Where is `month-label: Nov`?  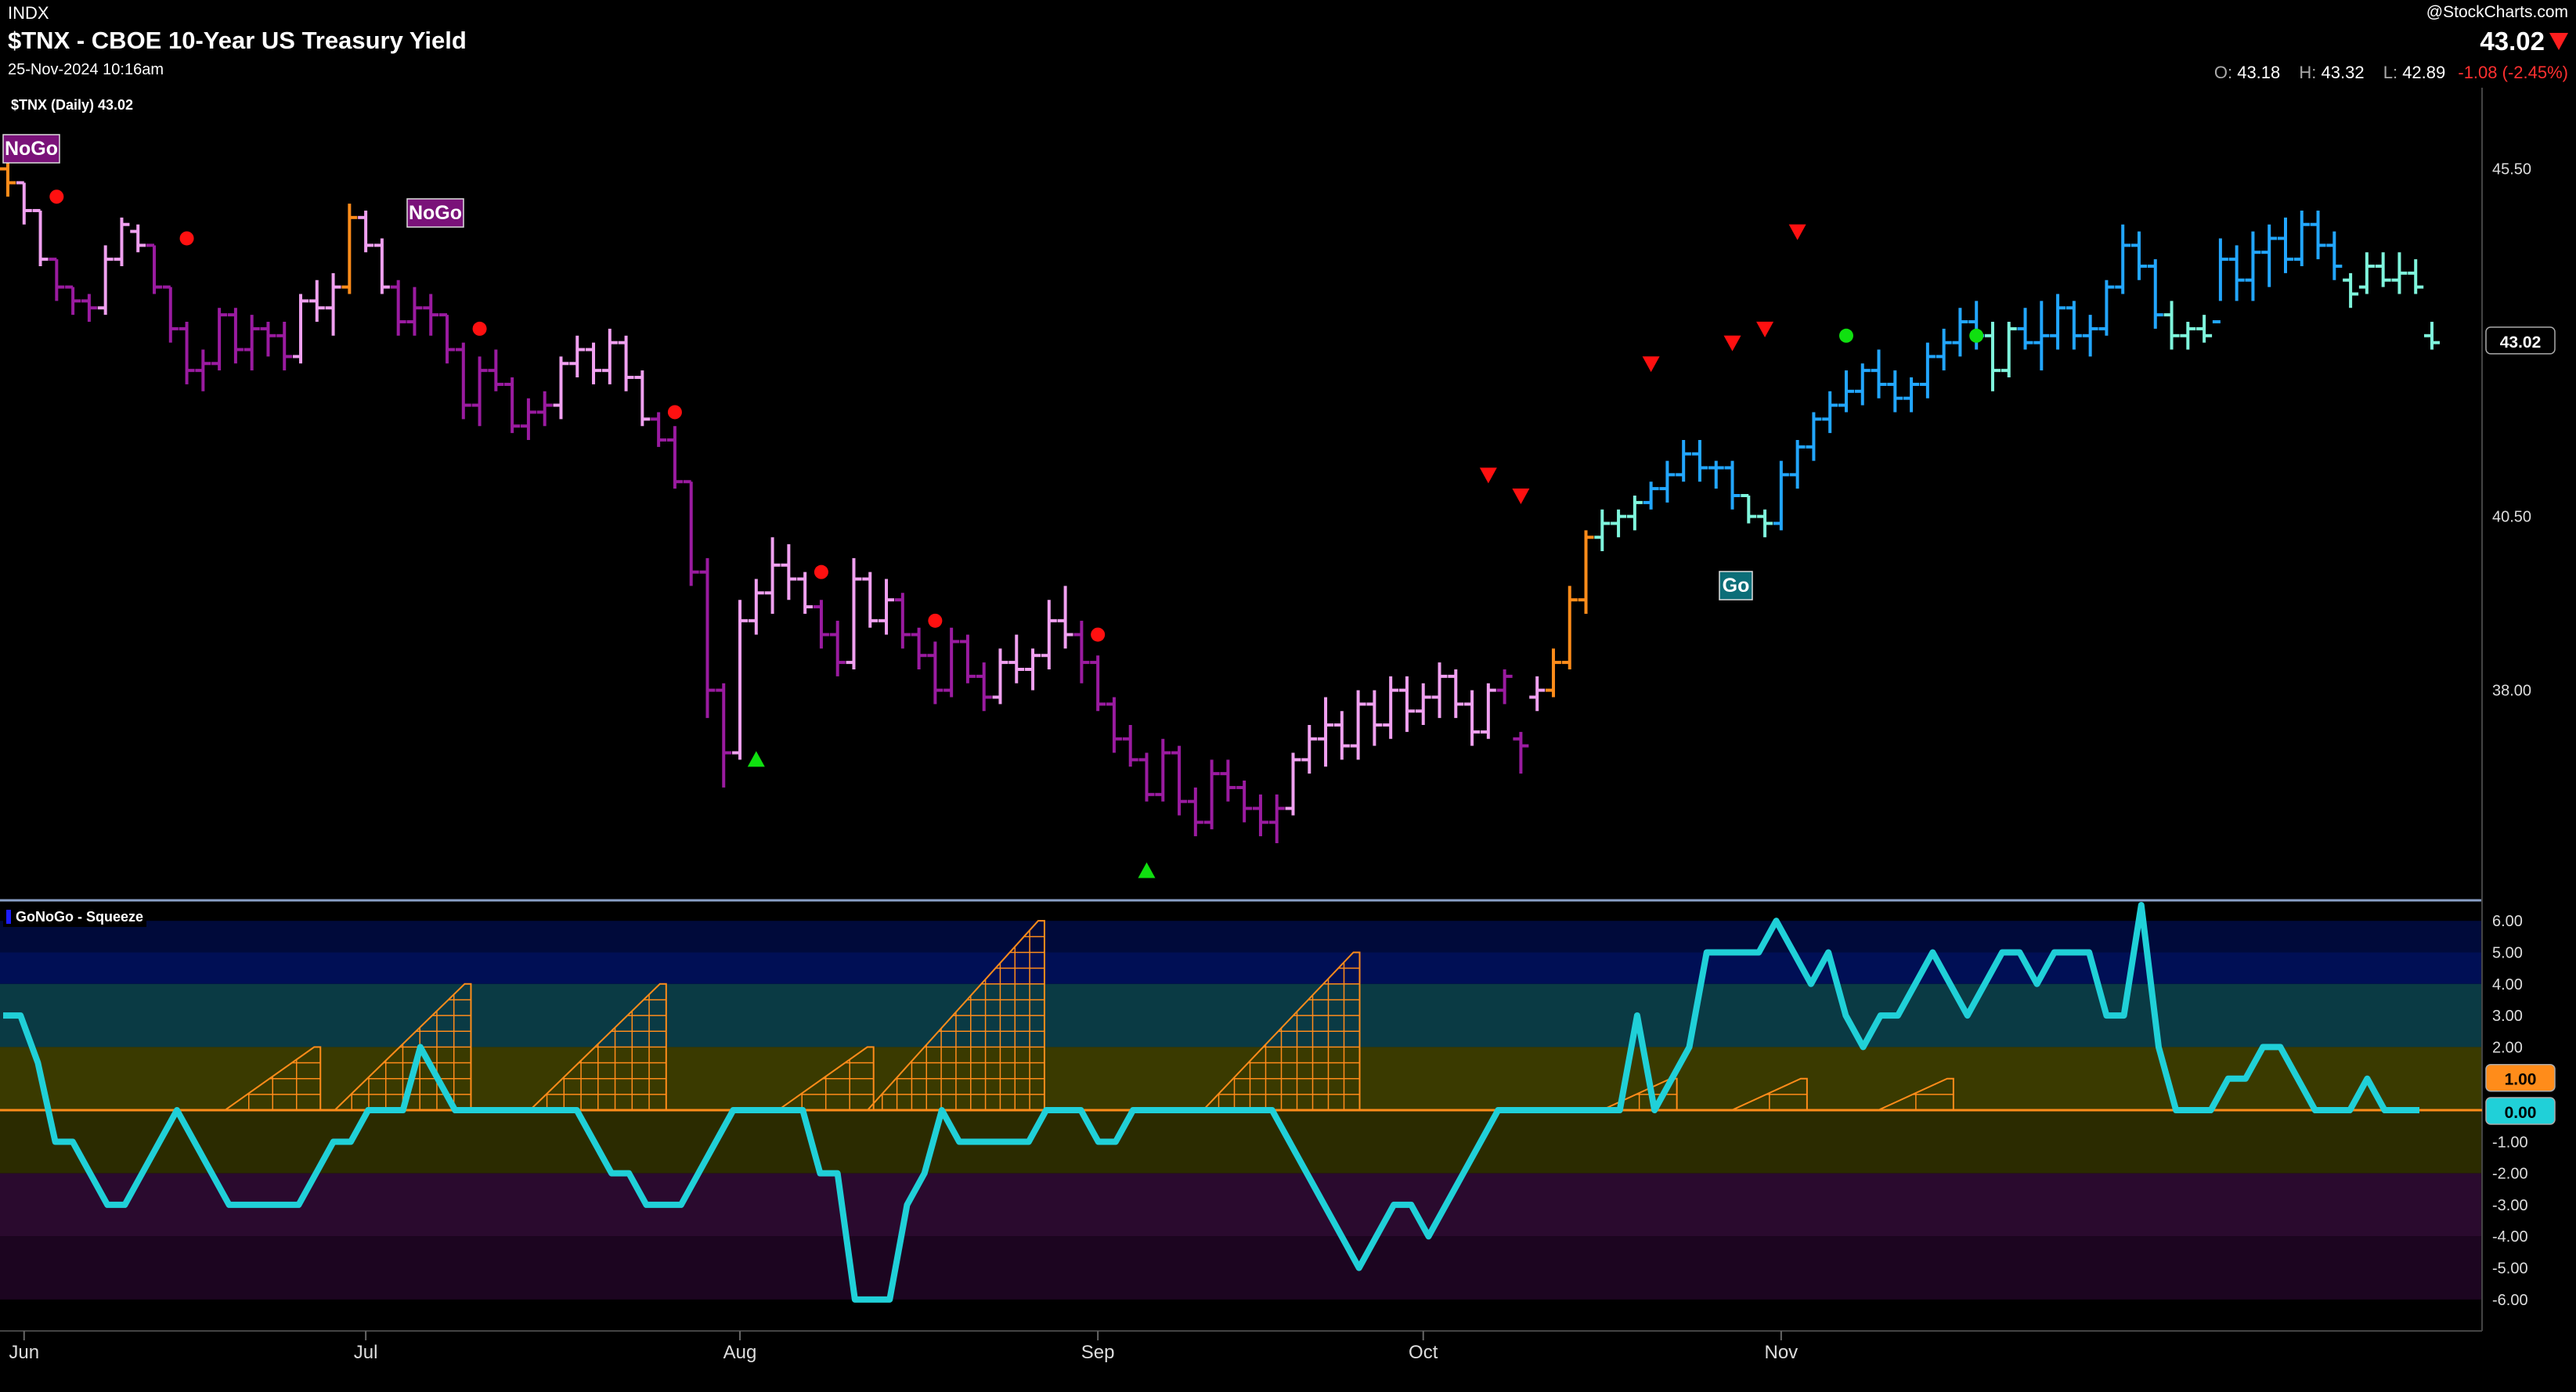
month-label: Nov is located at coordinates (1782, 1352).